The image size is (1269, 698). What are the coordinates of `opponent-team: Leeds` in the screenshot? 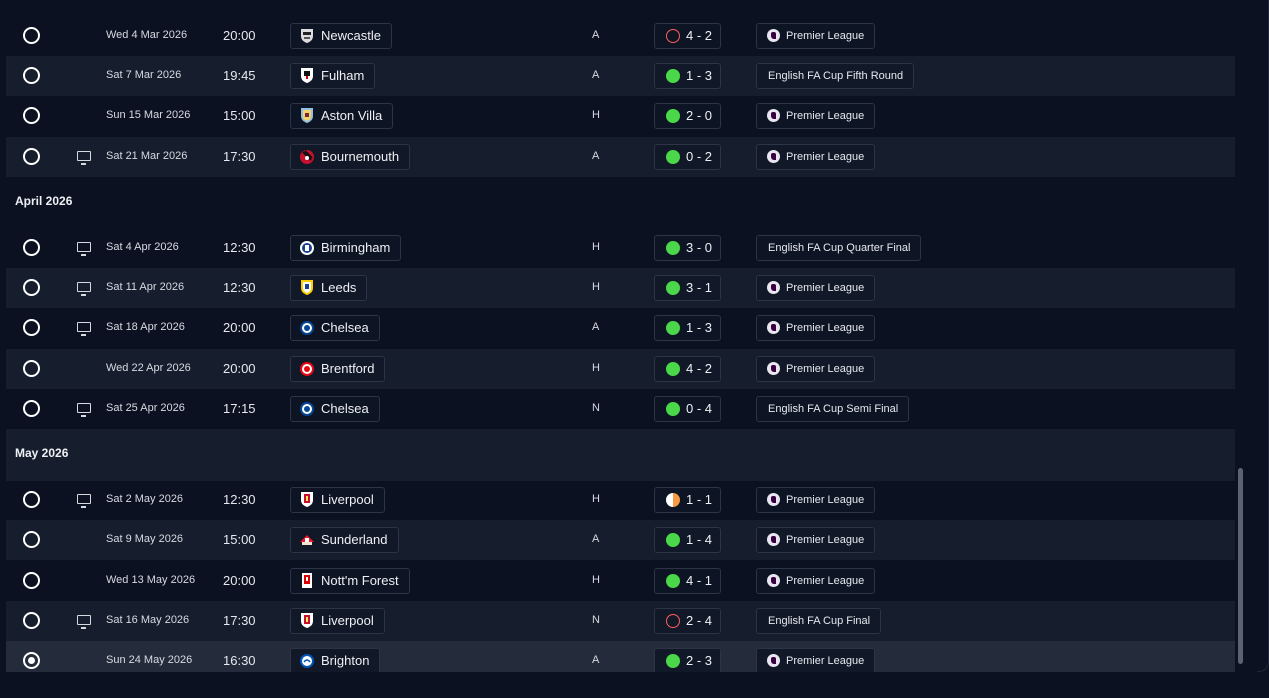 It's located at (329, 288).